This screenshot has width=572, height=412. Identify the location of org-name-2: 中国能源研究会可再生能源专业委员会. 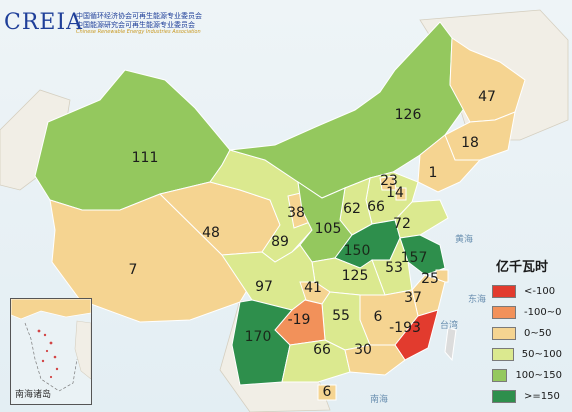
(135, 25).